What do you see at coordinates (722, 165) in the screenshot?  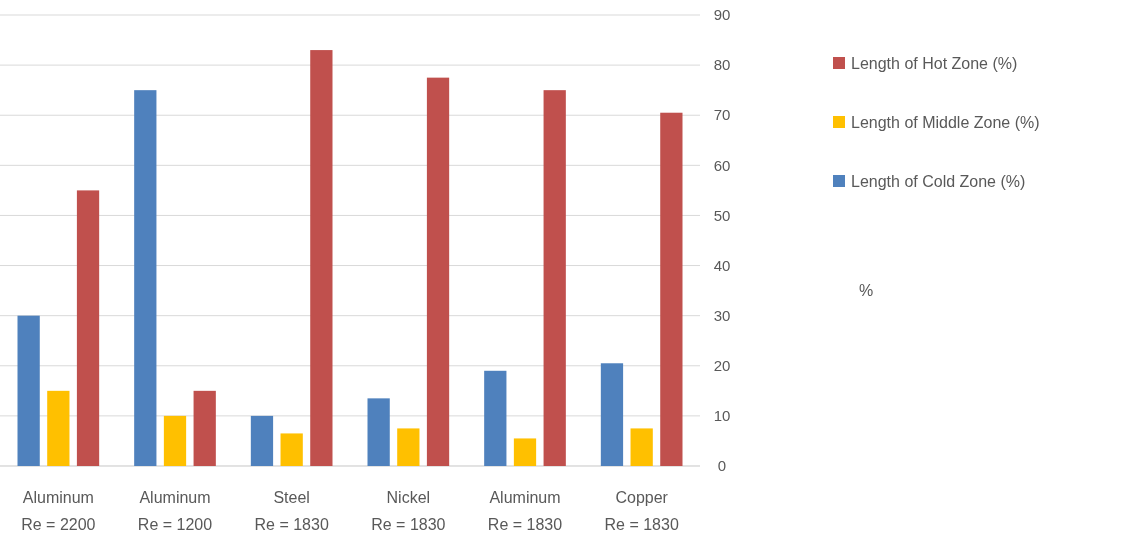 I see `y-tick-label: 60` at bounding box center [722, 165].